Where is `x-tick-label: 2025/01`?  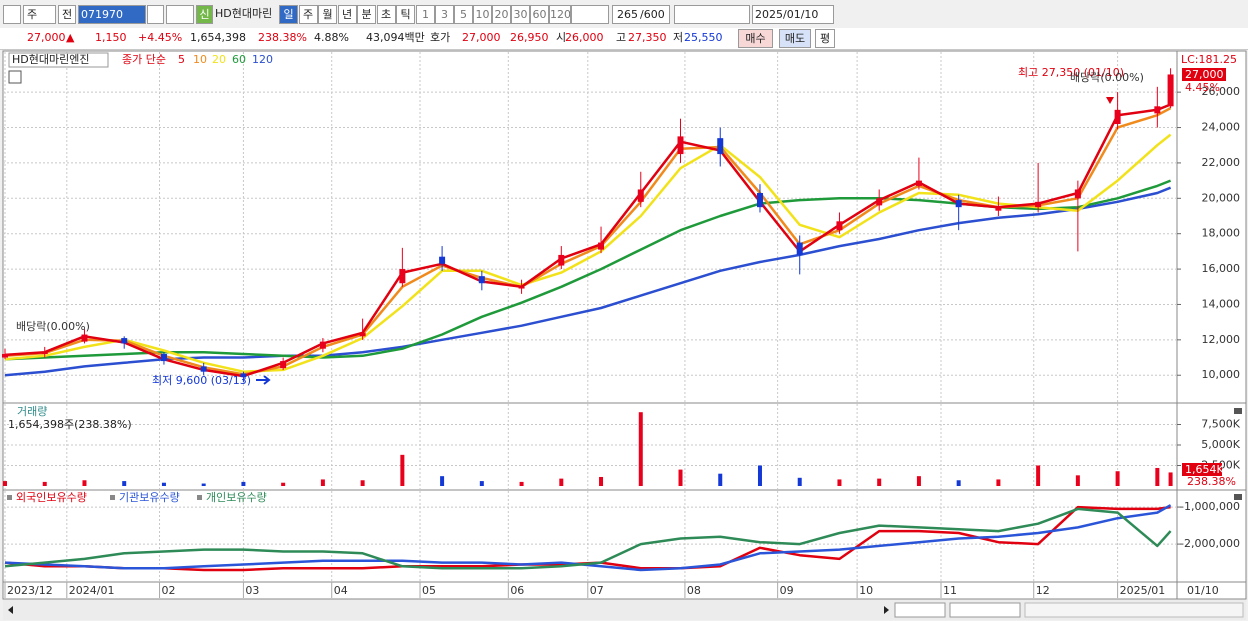 x-tick-label: 2025/01 is located at coordinates (1143, 590).